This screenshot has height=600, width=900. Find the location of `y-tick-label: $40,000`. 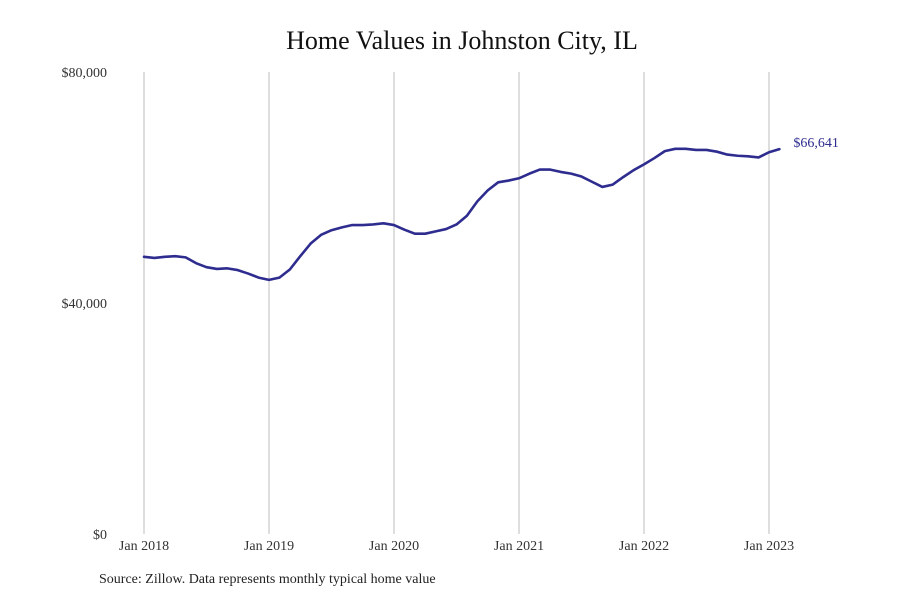

y-tick-label: $40,000 is located at coordinates (85, 304).